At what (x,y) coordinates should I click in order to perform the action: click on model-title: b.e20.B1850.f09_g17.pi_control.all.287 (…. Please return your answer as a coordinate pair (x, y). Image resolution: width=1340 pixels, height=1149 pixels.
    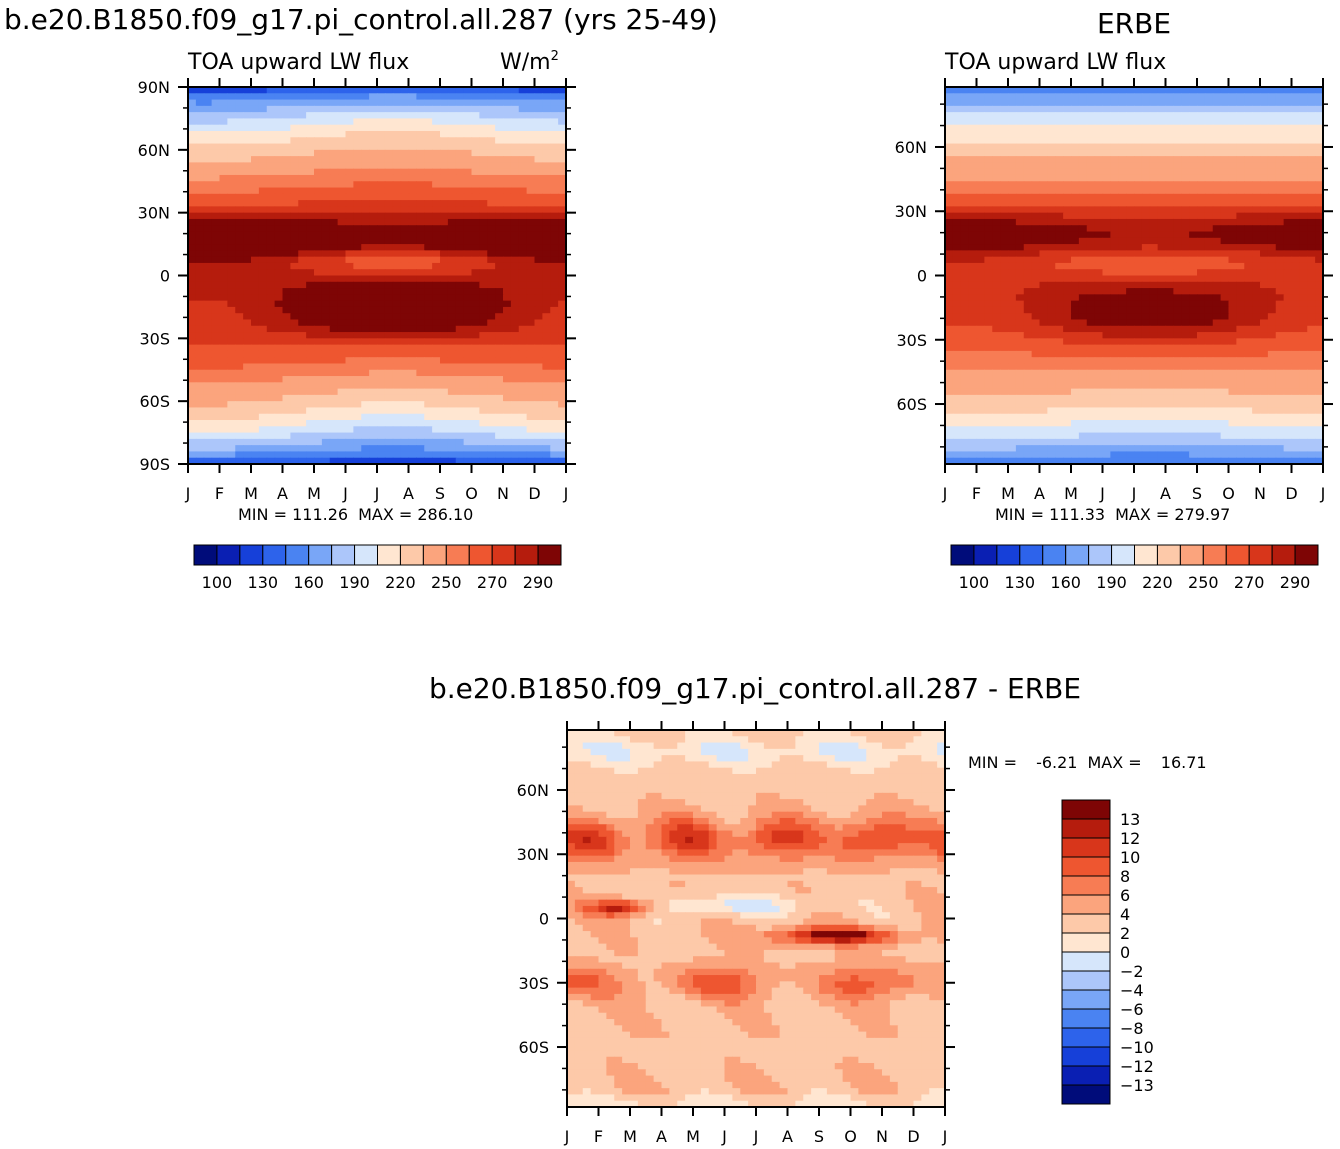
    Looking at the image, I should click on (361, 19).